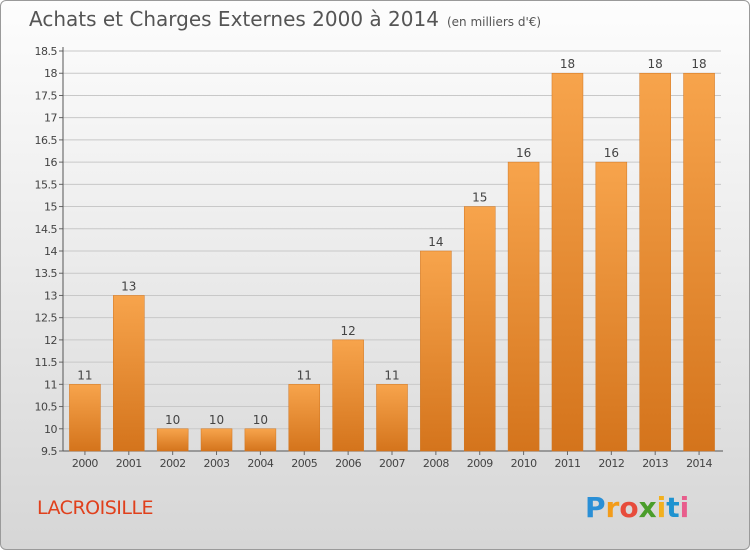 The height and width of the screenshot is (550, 750). What do you see at coordinates (50, 429) in the screenshot?
I see `y-tick-label: 10` at bounding box center [50, 429].